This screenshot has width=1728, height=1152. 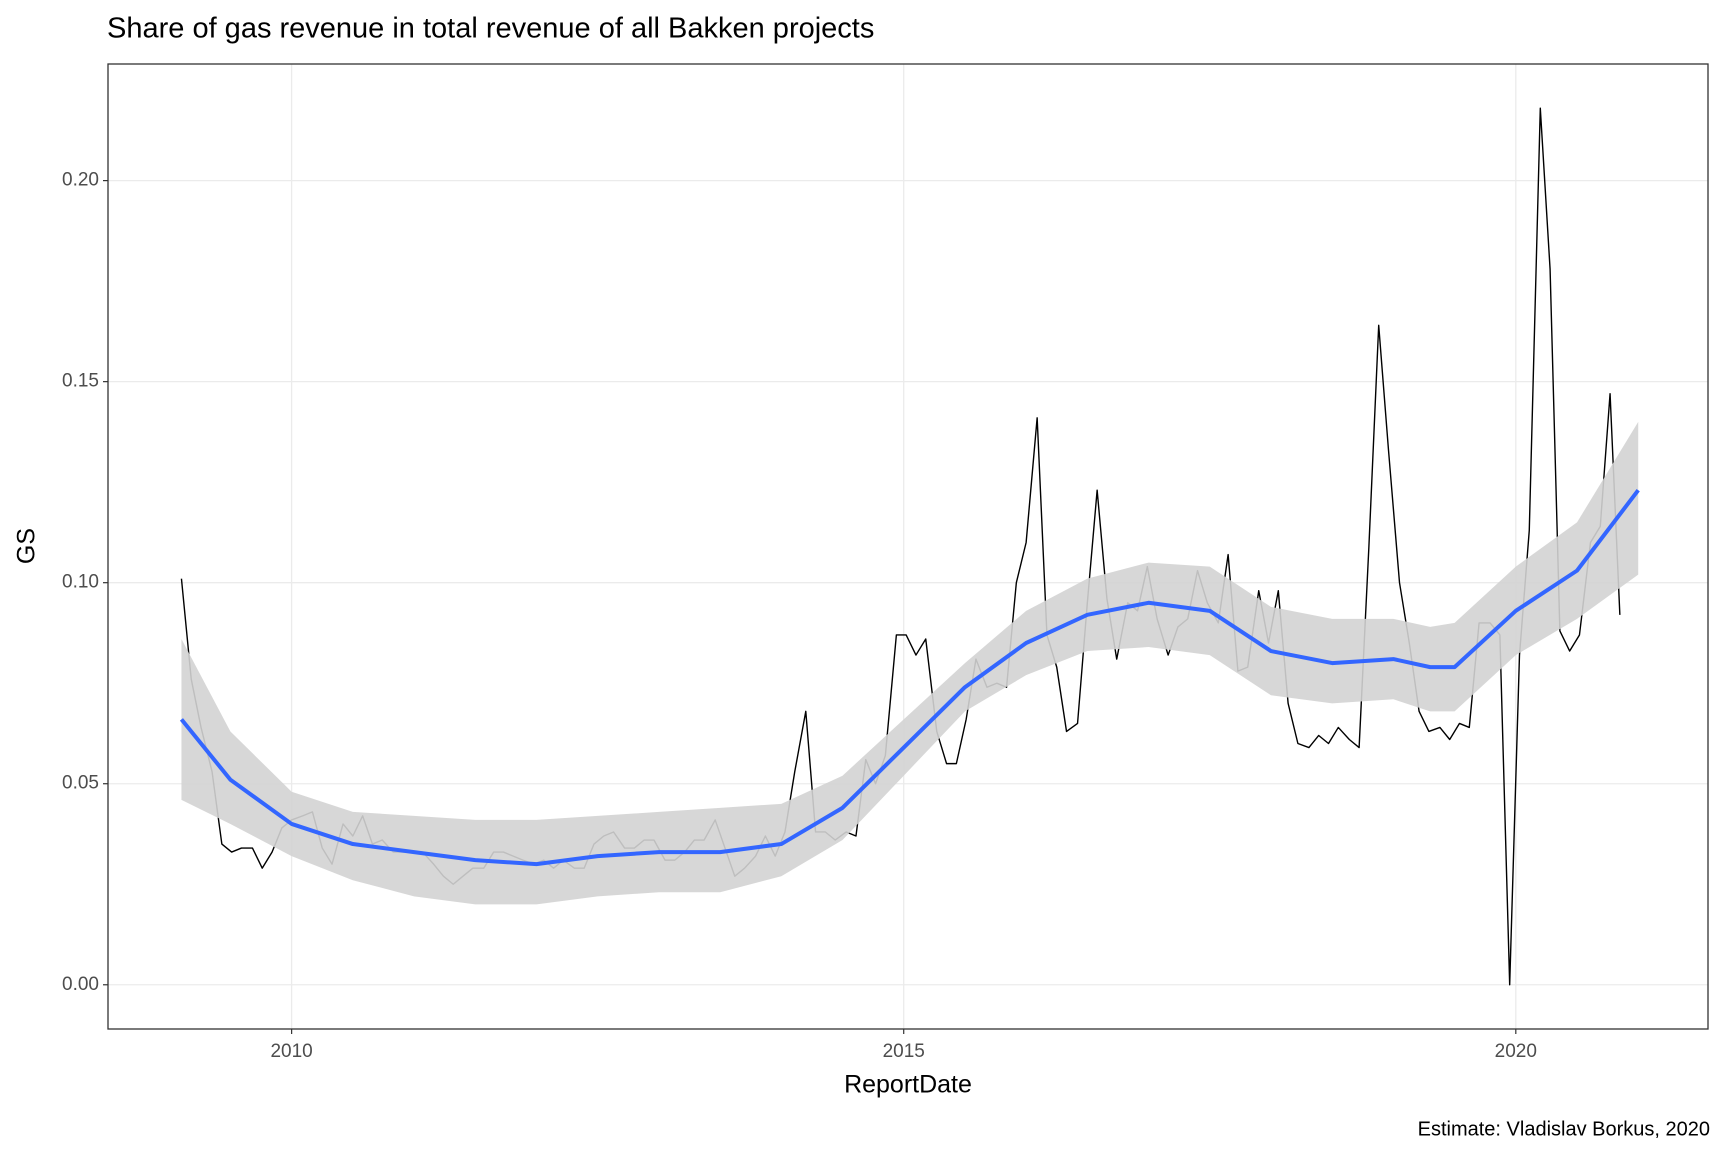 What do you see at coordinates (80, 582) in the screenshot?
I see `y-tick-label: 0.10` at bounding box center [80, 582].